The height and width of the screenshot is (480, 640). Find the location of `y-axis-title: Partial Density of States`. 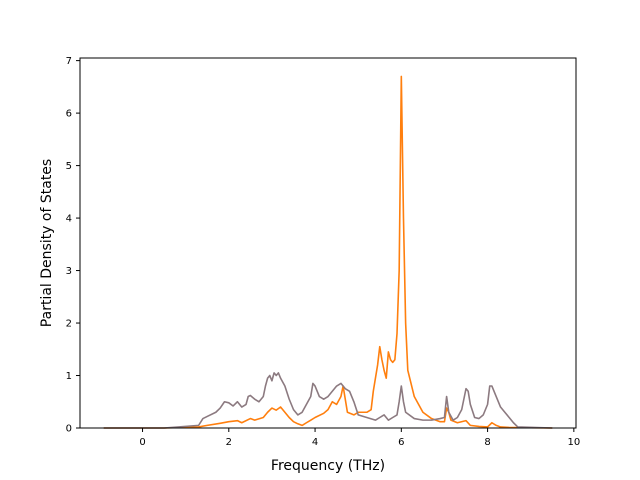

y-axis-title: Partial Density of States is located at coordinates (47, 243).